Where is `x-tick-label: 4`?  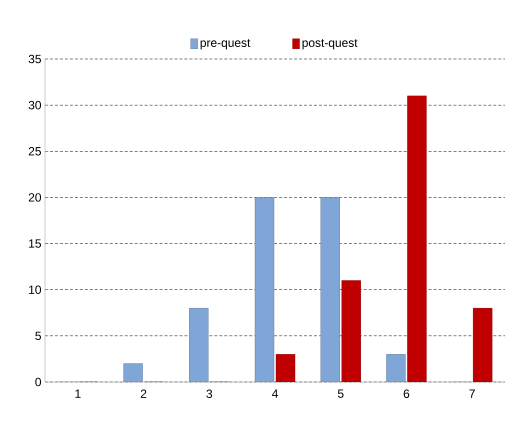 x-tick-label: 4 is located at coordinates (275, 394).